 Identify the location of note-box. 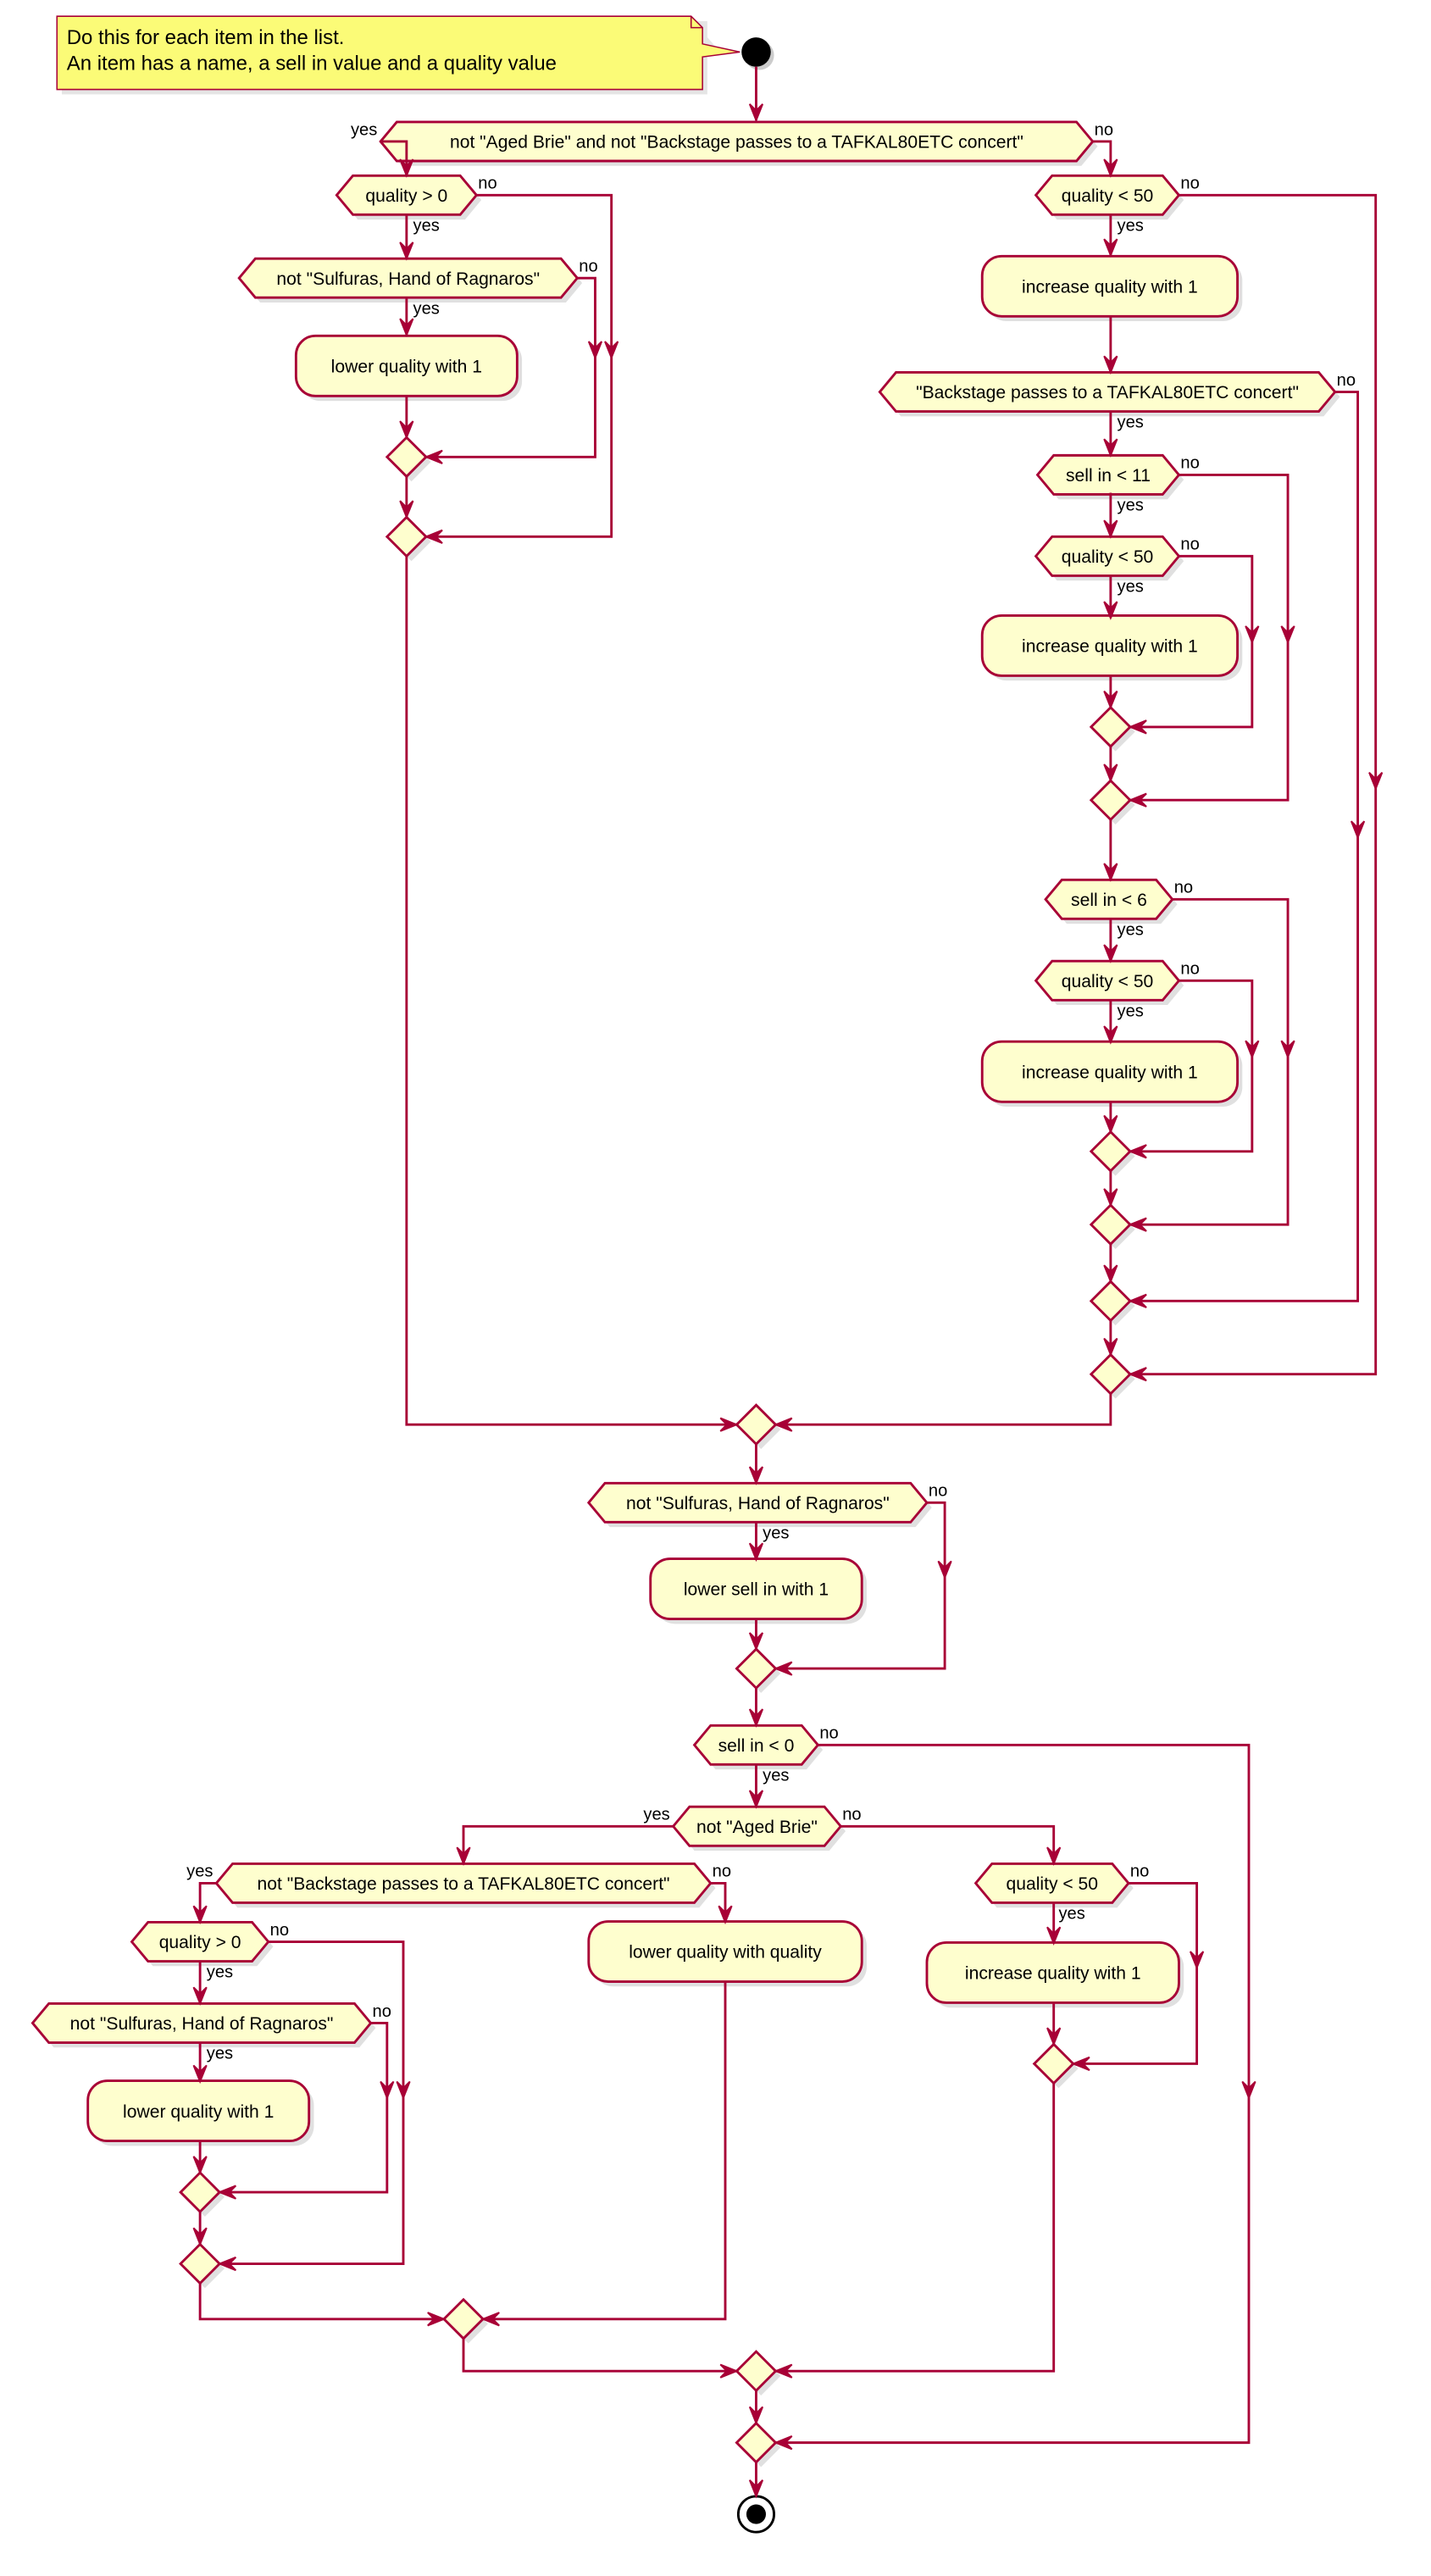
(398, 53).